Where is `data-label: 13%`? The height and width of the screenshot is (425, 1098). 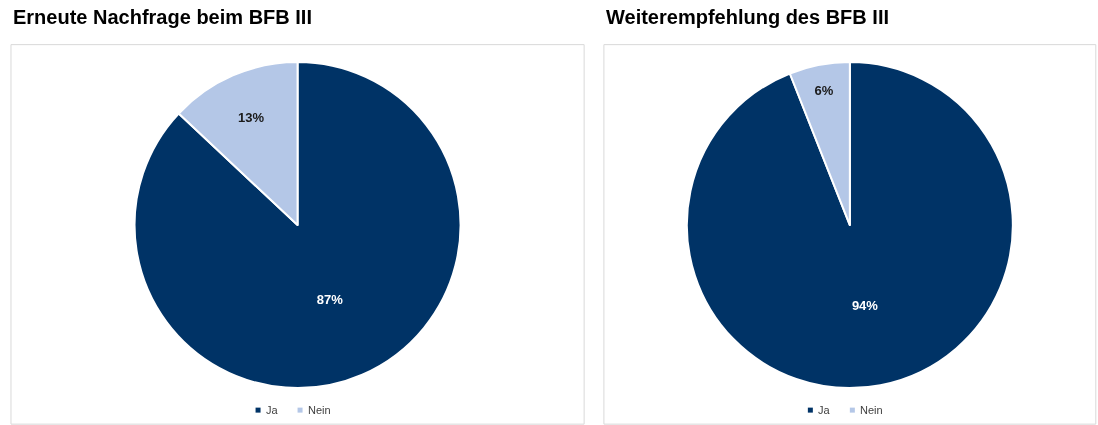
data-label: 13% is located at coordinates (251, 118).